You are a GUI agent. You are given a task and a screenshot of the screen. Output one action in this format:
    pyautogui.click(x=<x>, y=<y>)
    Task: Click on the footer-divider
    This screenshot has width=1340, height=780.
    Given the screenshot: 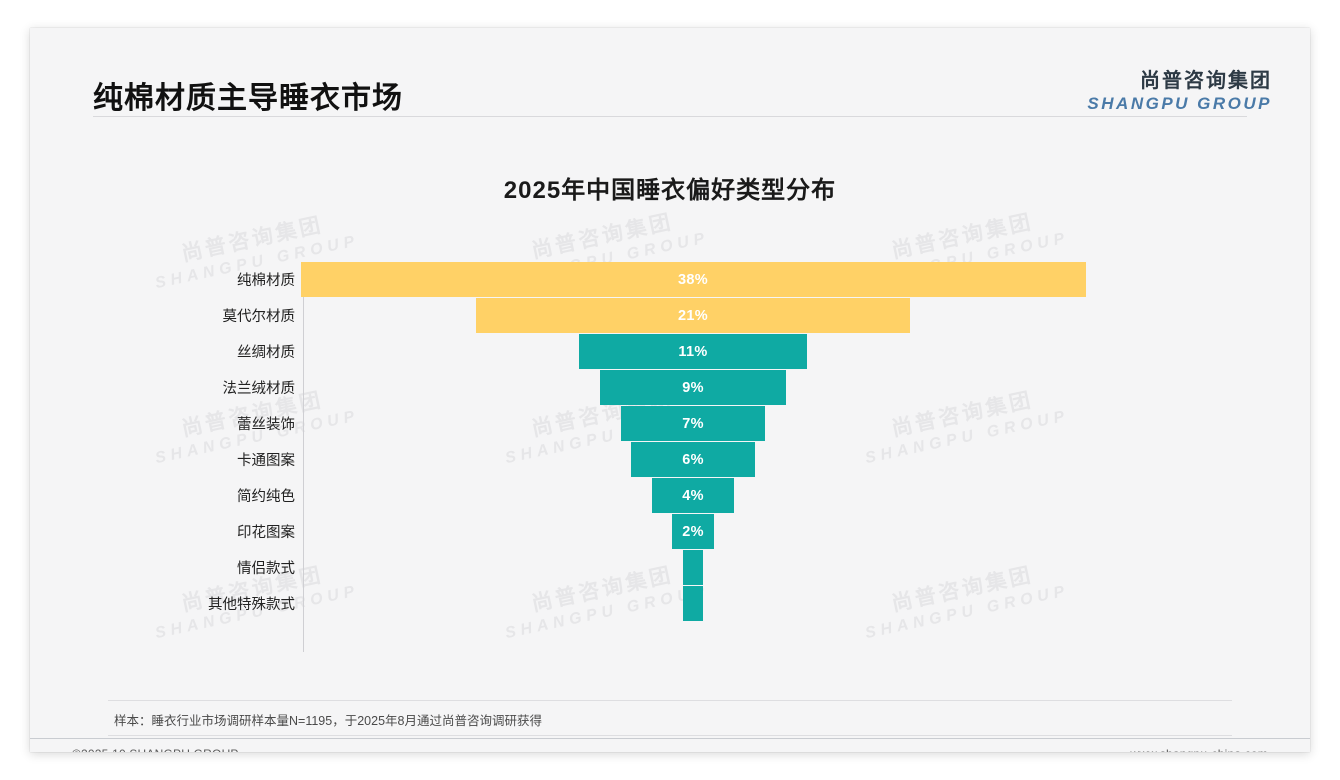 What is the action you would take?
    pyautogui.click(x=670, y=738)
    